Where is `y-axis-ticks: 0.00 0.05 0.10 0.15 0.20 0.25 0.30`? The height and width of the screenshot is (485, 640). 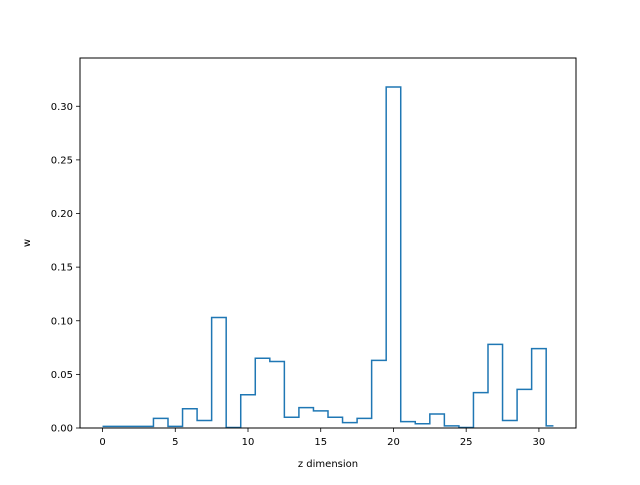 y-axis-ticks: 0.00 0.05 0.10 0.15 0.20 0.25 0.30 is located at coordinates (65, 268).